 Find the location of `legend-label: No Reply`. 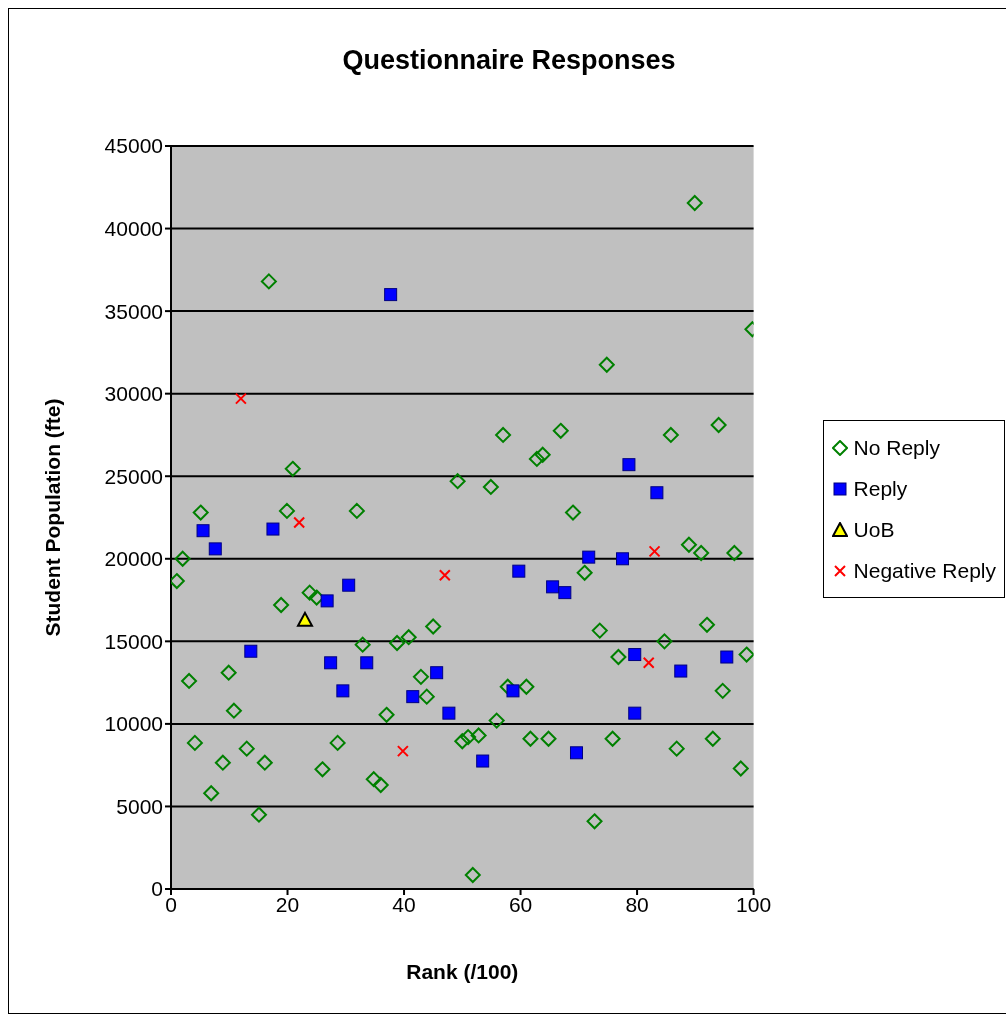

legend-label: No Reply is located at coordinates (896, 447).